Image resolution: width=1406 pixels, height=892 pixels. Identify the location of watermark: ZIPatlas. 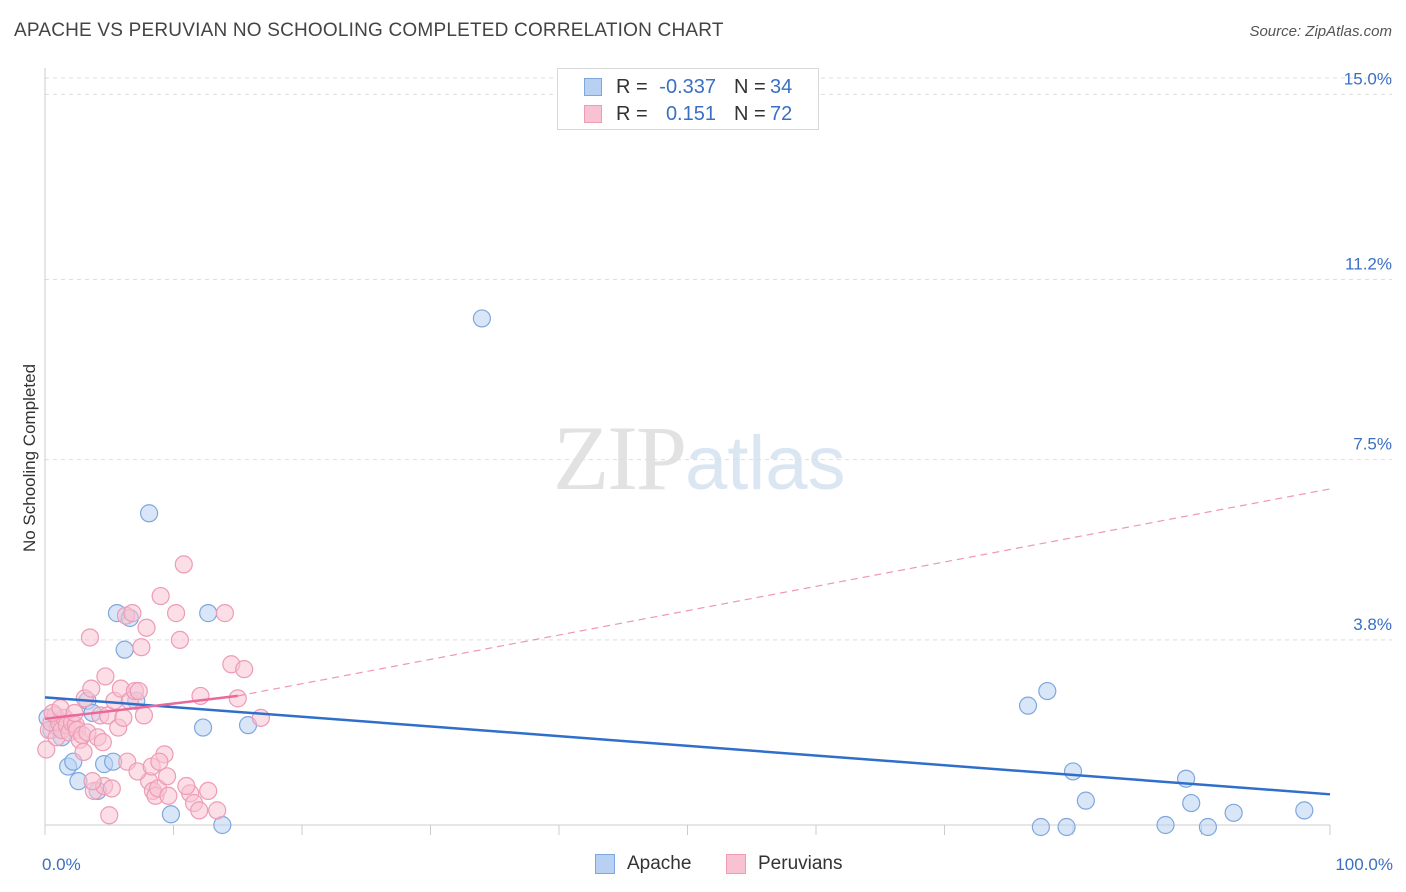
(699, 458).